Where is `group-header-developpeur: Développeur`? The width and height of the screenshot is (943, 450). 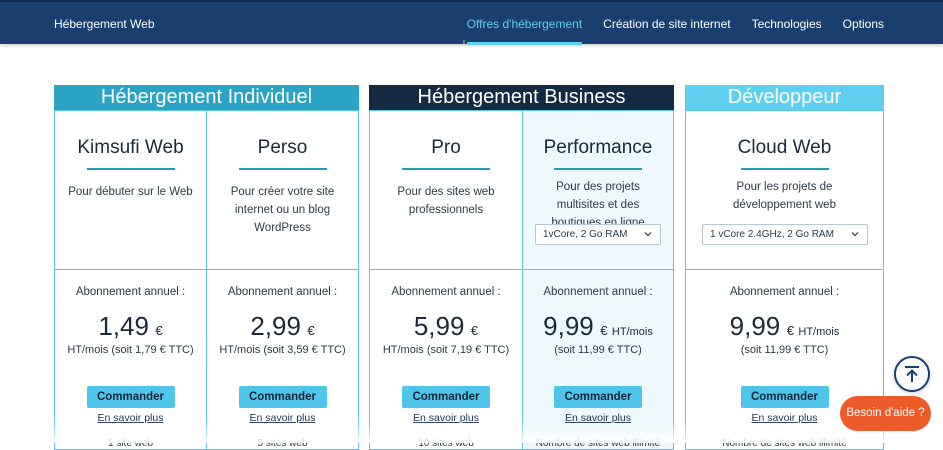
group-header-developpeur: Développeur is located at coordinates (784, 97).